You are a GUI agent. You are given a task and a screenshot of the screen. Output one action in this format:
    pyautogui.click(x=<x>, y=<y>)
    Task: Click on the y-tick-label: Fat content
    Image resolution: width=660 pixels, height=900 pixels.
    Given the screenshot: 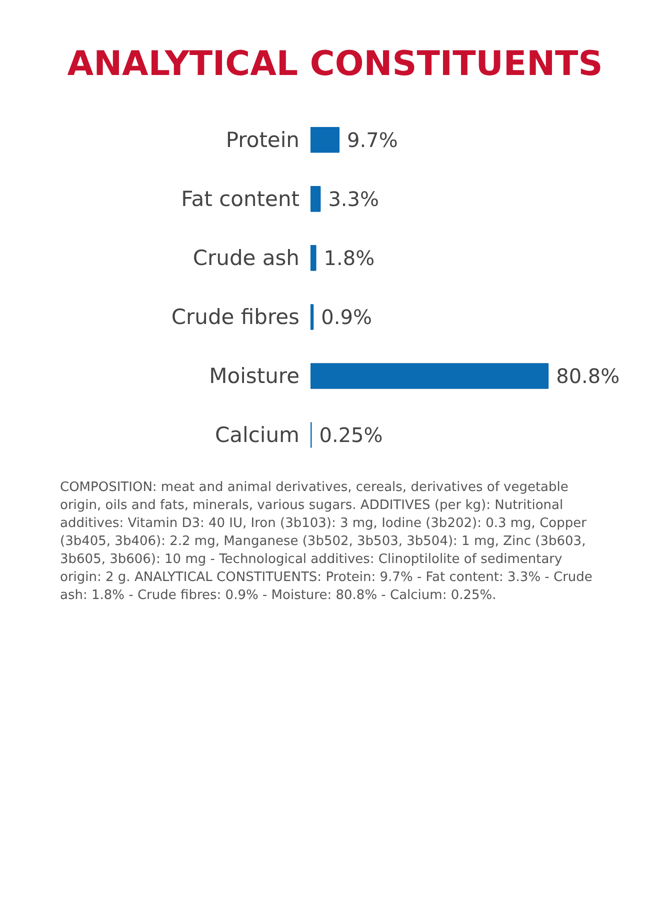 What is the action you would take?
    pyautogui.click(x=240, y=198)
    